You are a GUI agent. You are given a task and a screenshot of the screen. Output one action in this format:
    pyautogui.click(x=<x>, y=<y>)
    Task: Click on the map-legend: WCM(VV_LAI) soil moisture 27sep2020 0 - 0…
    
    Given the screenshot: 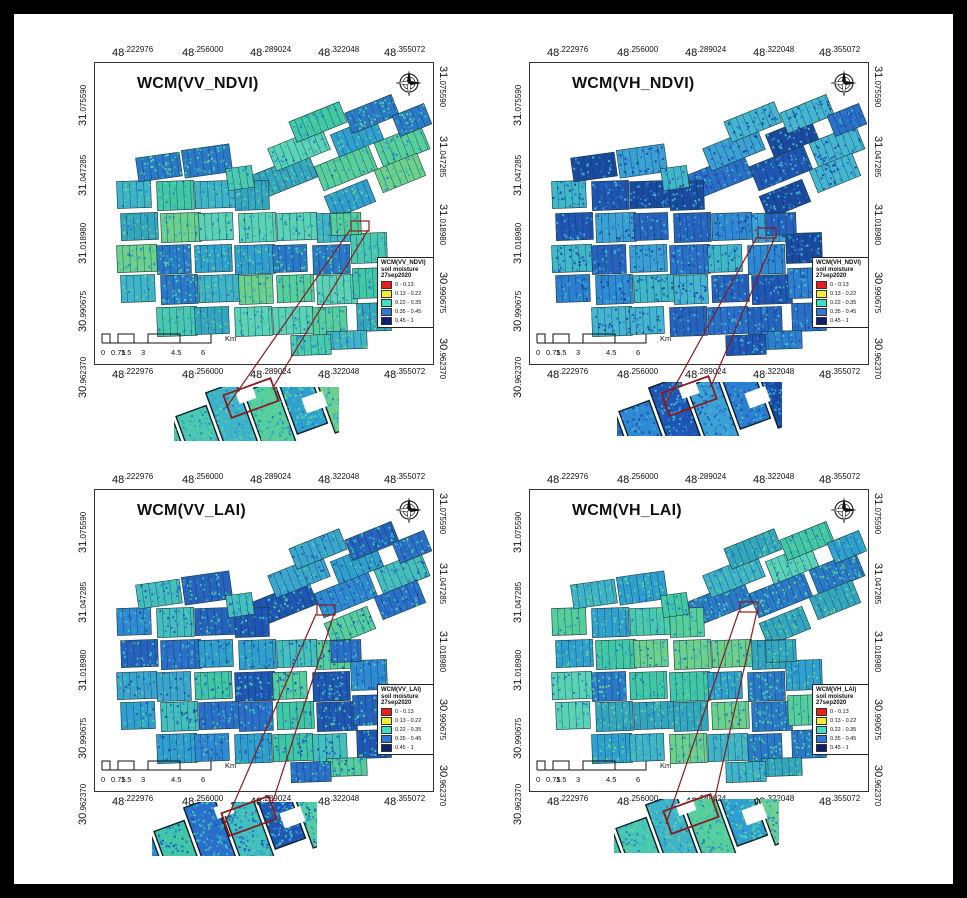 What is the action you would take?
    pyautogui.click(x=405, y=719)
    